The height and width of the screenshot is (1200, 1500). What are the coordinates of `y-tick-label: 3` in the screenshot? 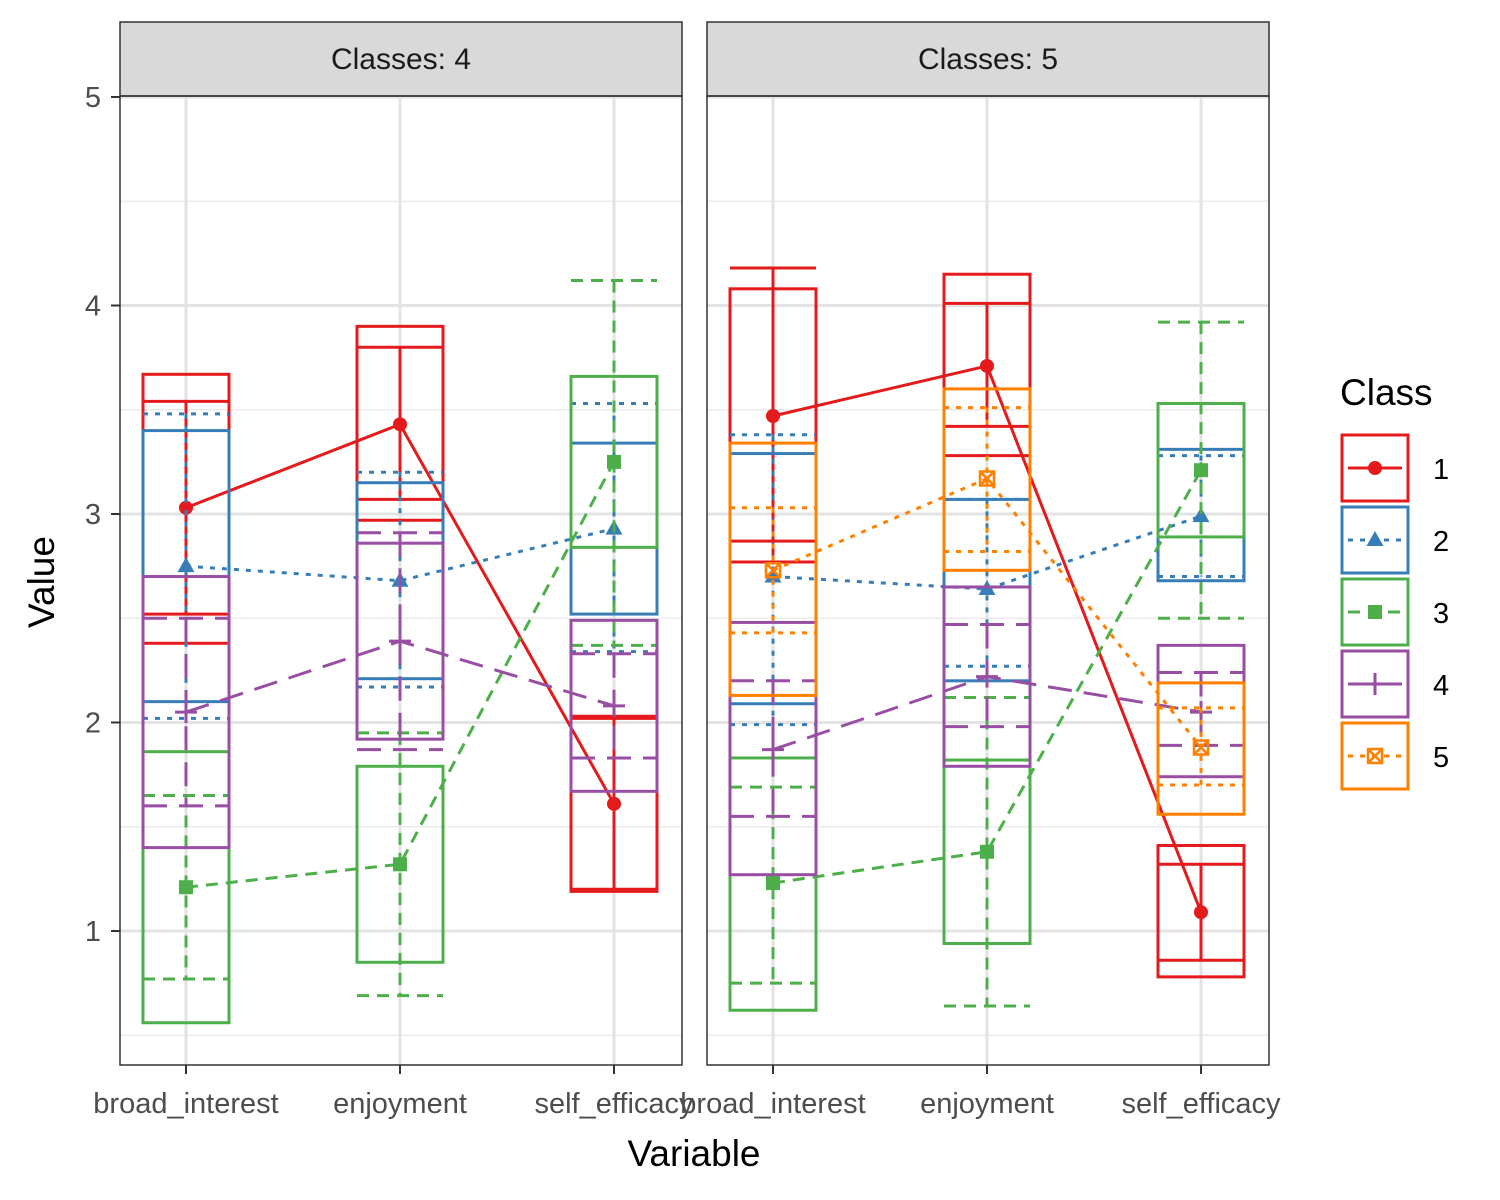 It's located at (93, 515).